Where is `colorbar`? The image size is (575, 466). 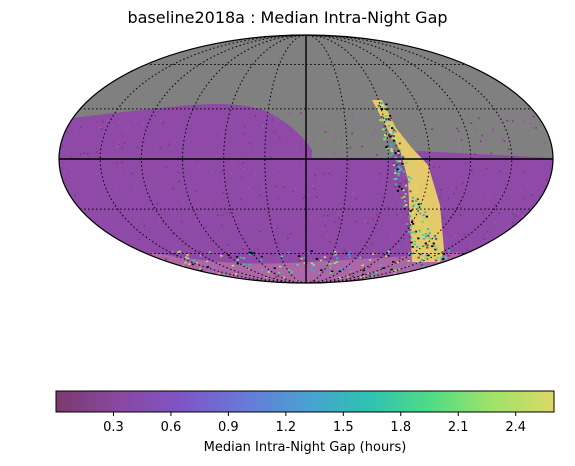 colorbar is located at coordinates (305, 401).